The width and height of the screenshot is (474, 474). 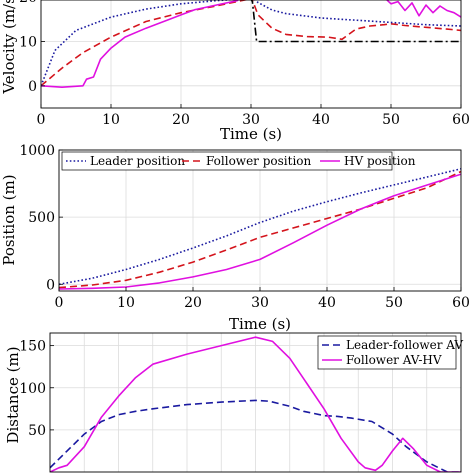 What do you see at coordinates (13, 394) in the screenshot?
I see `y-axis-label: Distance (m)` at bounding box center [13, 394].